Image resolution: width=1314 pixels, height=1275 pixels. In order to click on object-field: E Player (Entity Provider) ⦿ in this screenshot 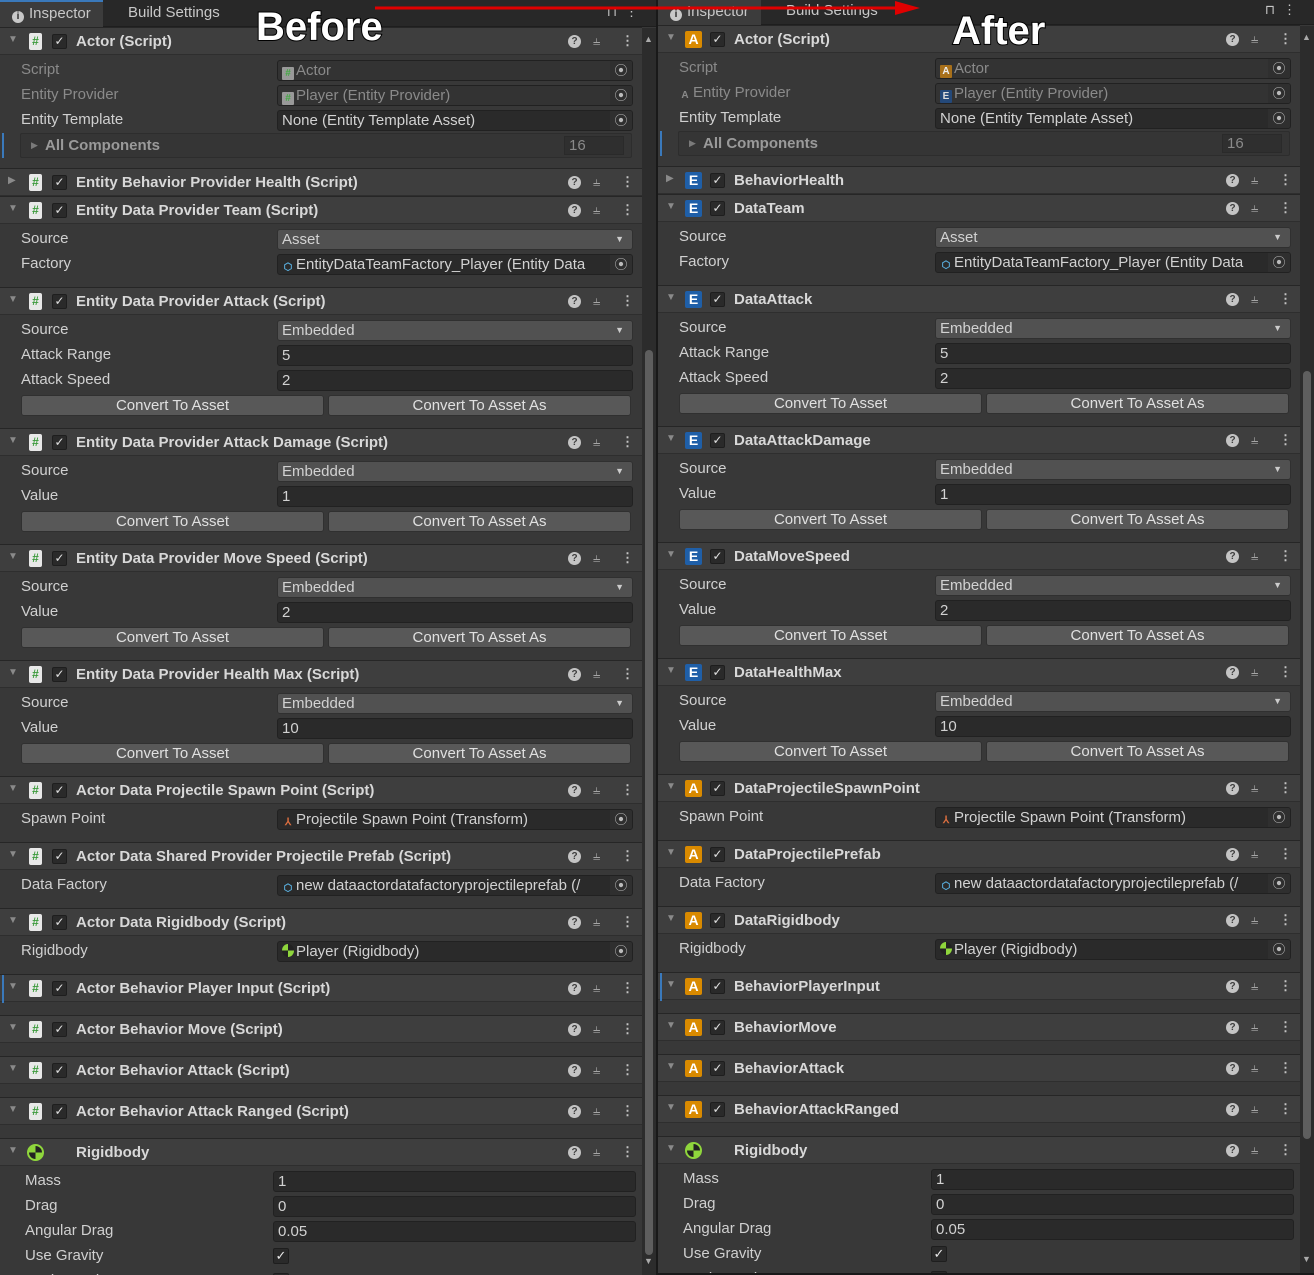, I will do `click(1113, 93)`.